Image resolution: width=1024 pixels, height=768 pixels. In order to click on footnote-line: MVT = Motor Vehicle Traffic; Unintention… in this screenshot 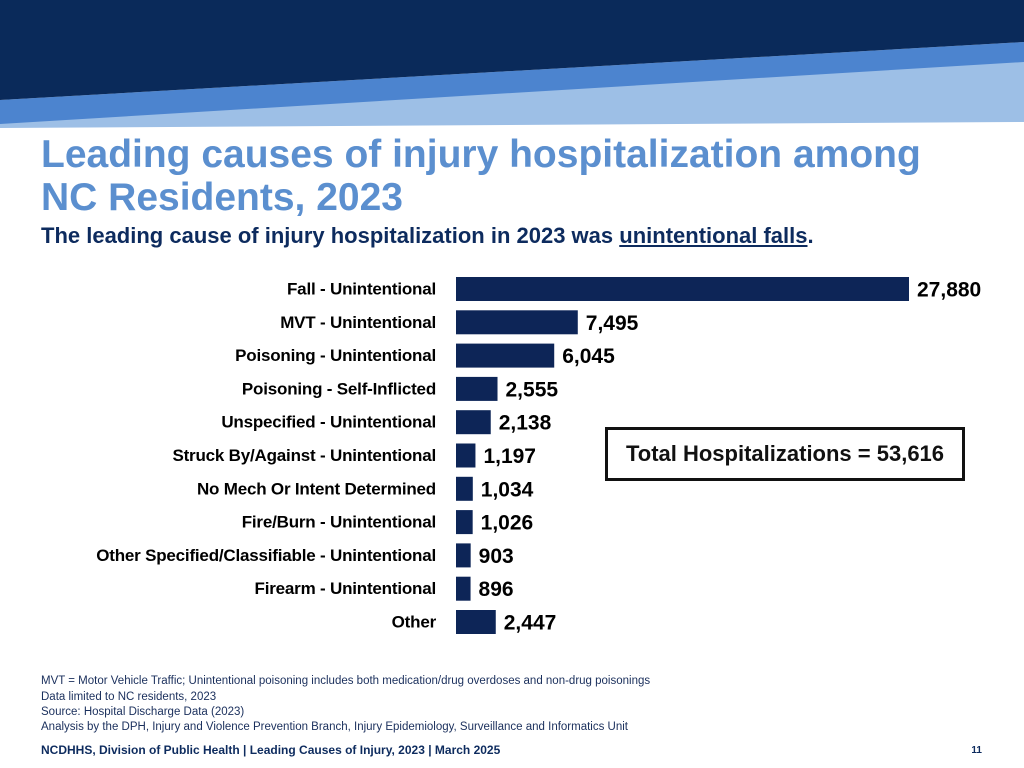, I will do `click(346, 681)`.